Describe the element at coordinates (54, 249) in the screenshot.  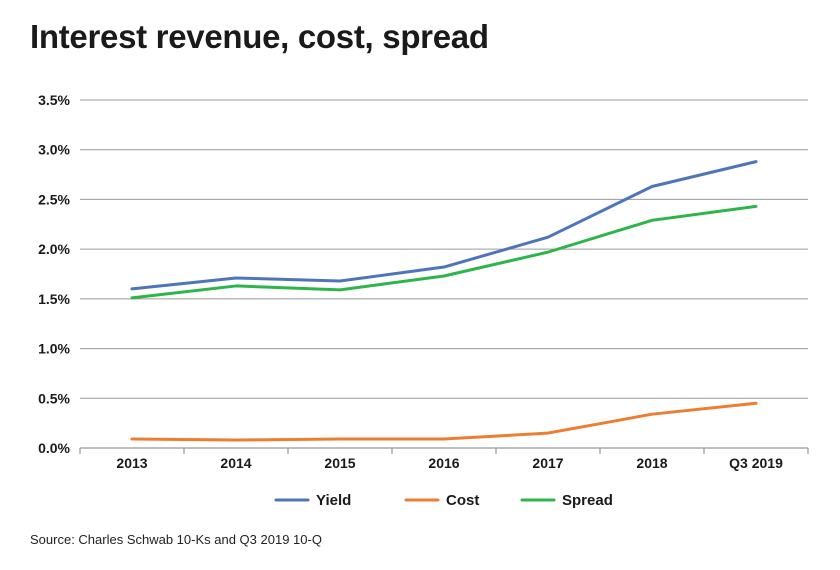
I see `y-tick-label: 2.0%` at that location.